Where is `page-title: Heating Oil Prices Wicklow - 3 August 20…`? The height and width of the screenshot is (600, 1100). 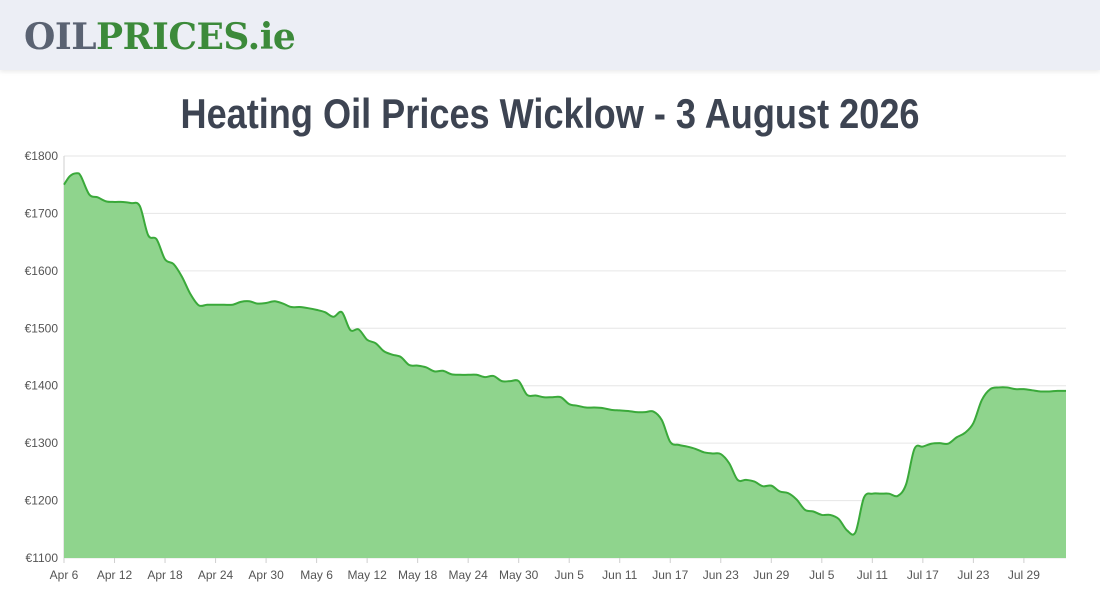
page-title: Heating Oil Prices Wicklow - 3 August 20… is located at coordinates (550, 113).